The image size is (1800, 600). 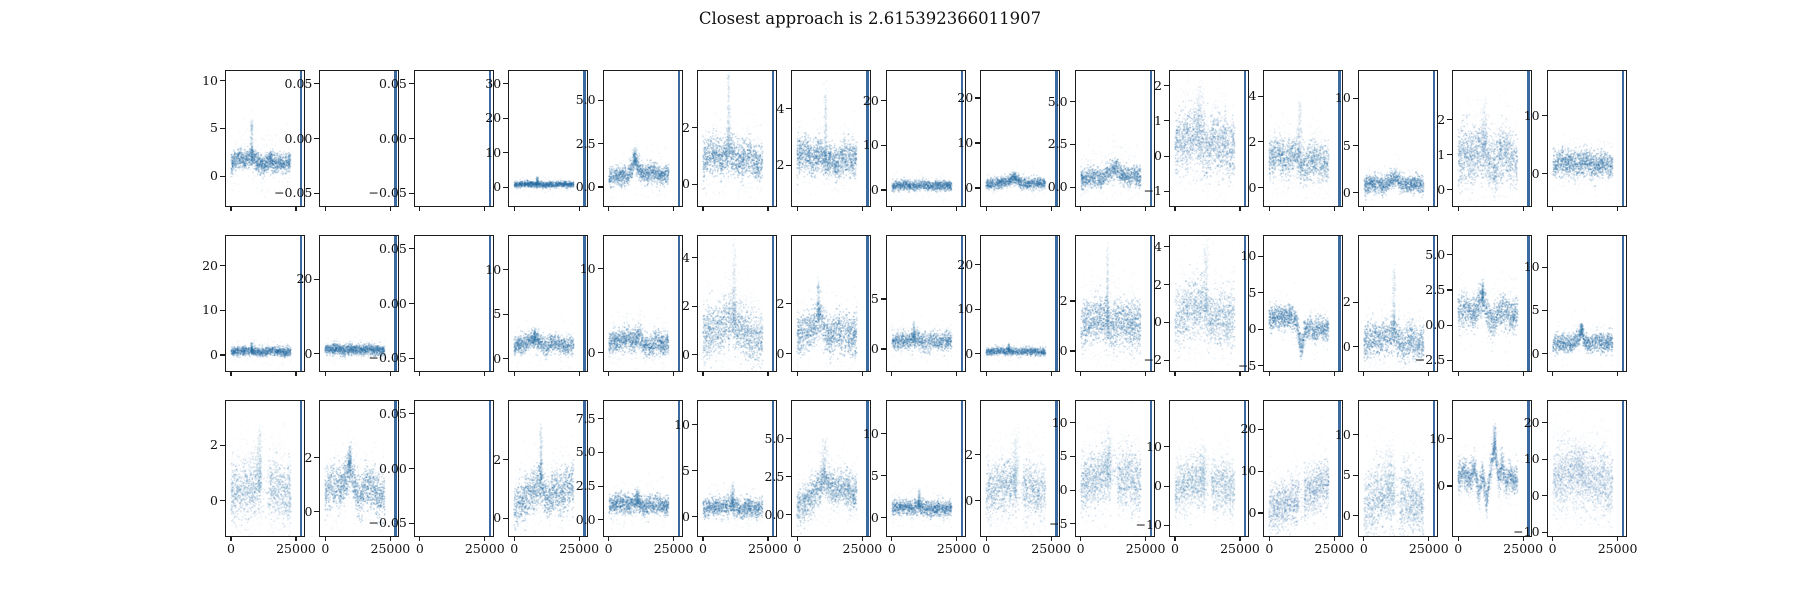 I want to click on subplot-r3c1: 0 2 0 25000, so click(x=263, y=478).